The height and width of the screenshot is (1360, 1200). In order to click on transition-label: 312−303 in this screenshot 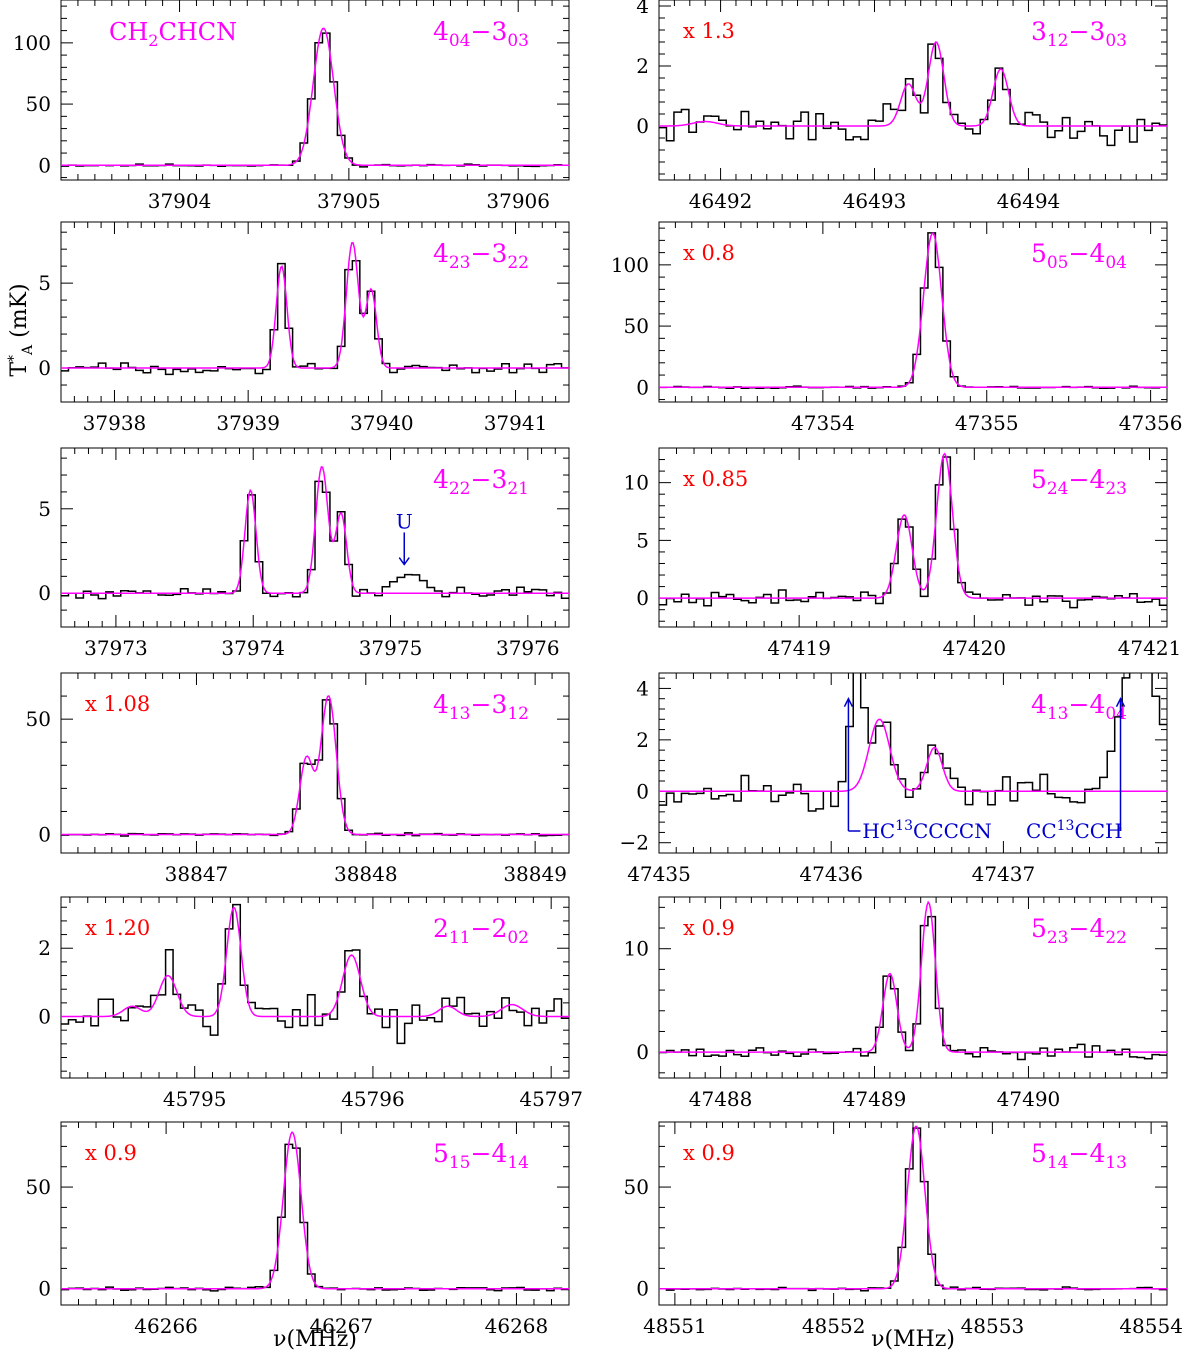, I will do `click(1079, 34)`.